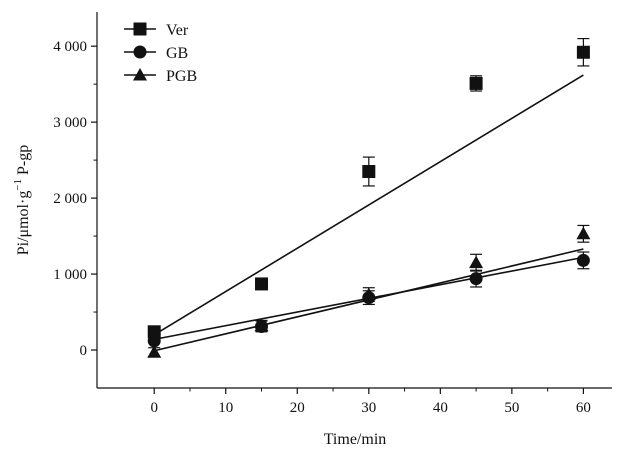 Image resolution: width=634 pixels, height=452 pixels. Describe the element at coordinates (355, 439) in the screenshot. I see `x-axis-title: Time/min` at that location.